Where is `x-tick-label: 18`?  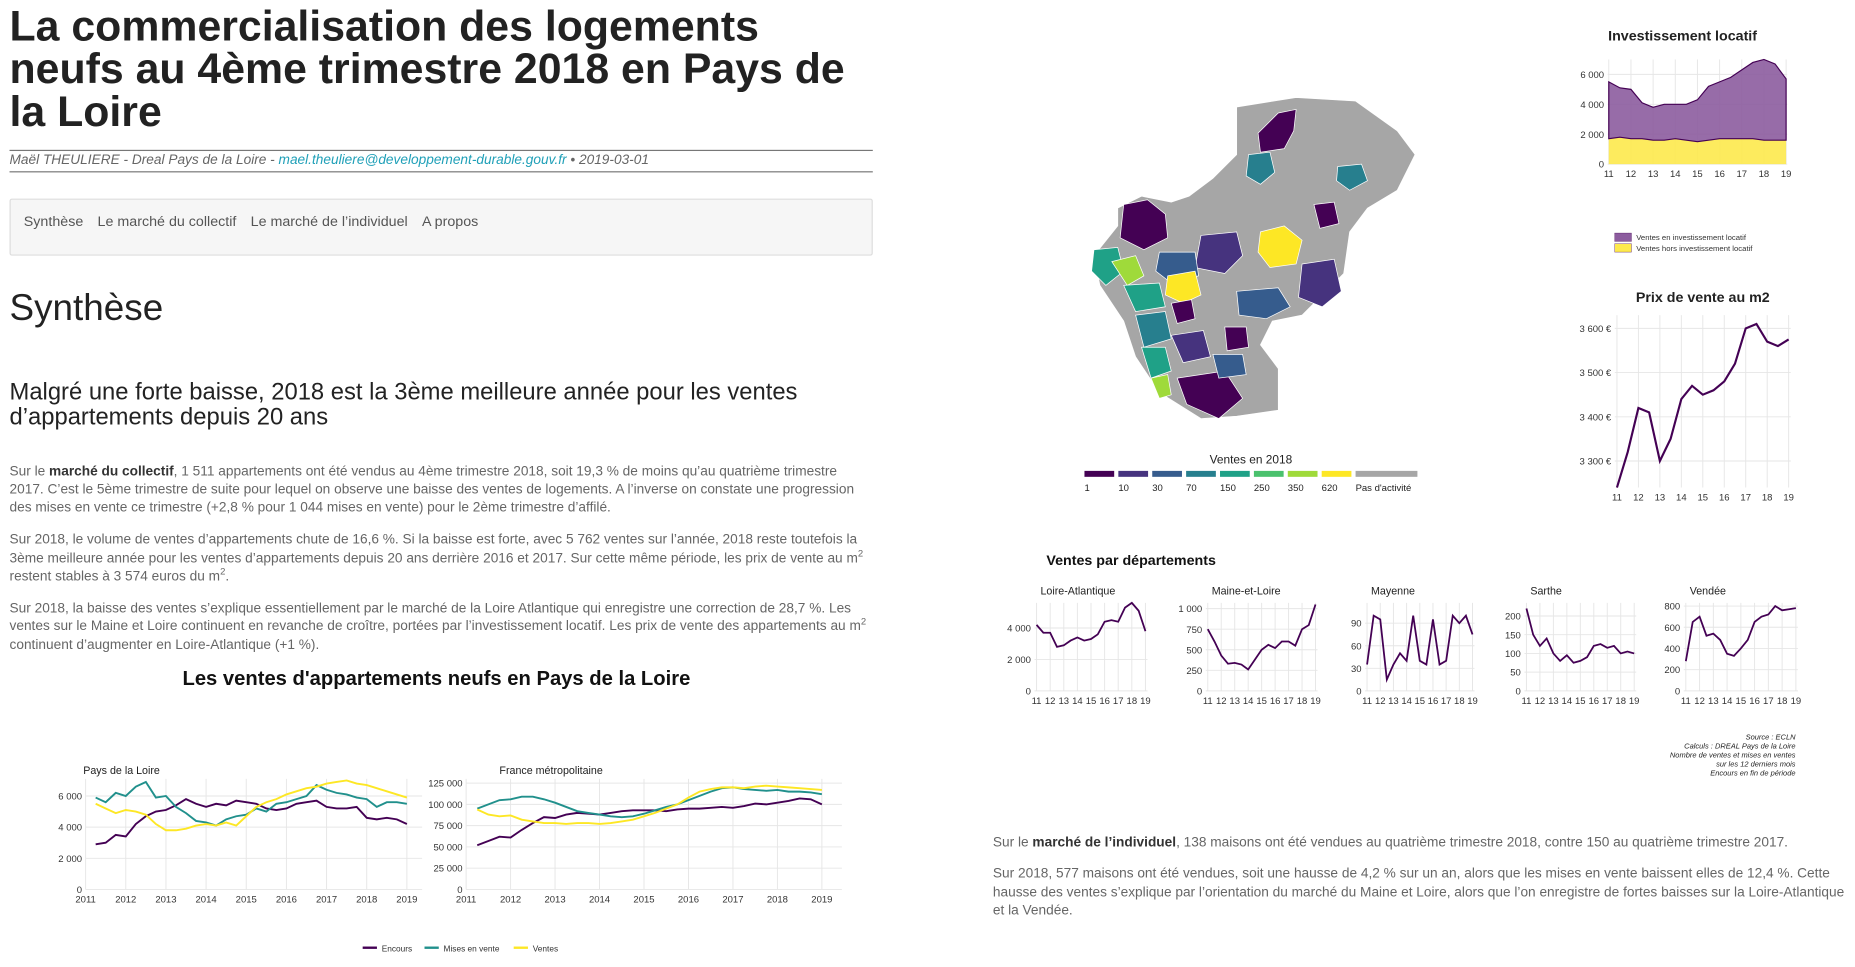 x-tick-label: 18 is located at coordinates (1782, 701).